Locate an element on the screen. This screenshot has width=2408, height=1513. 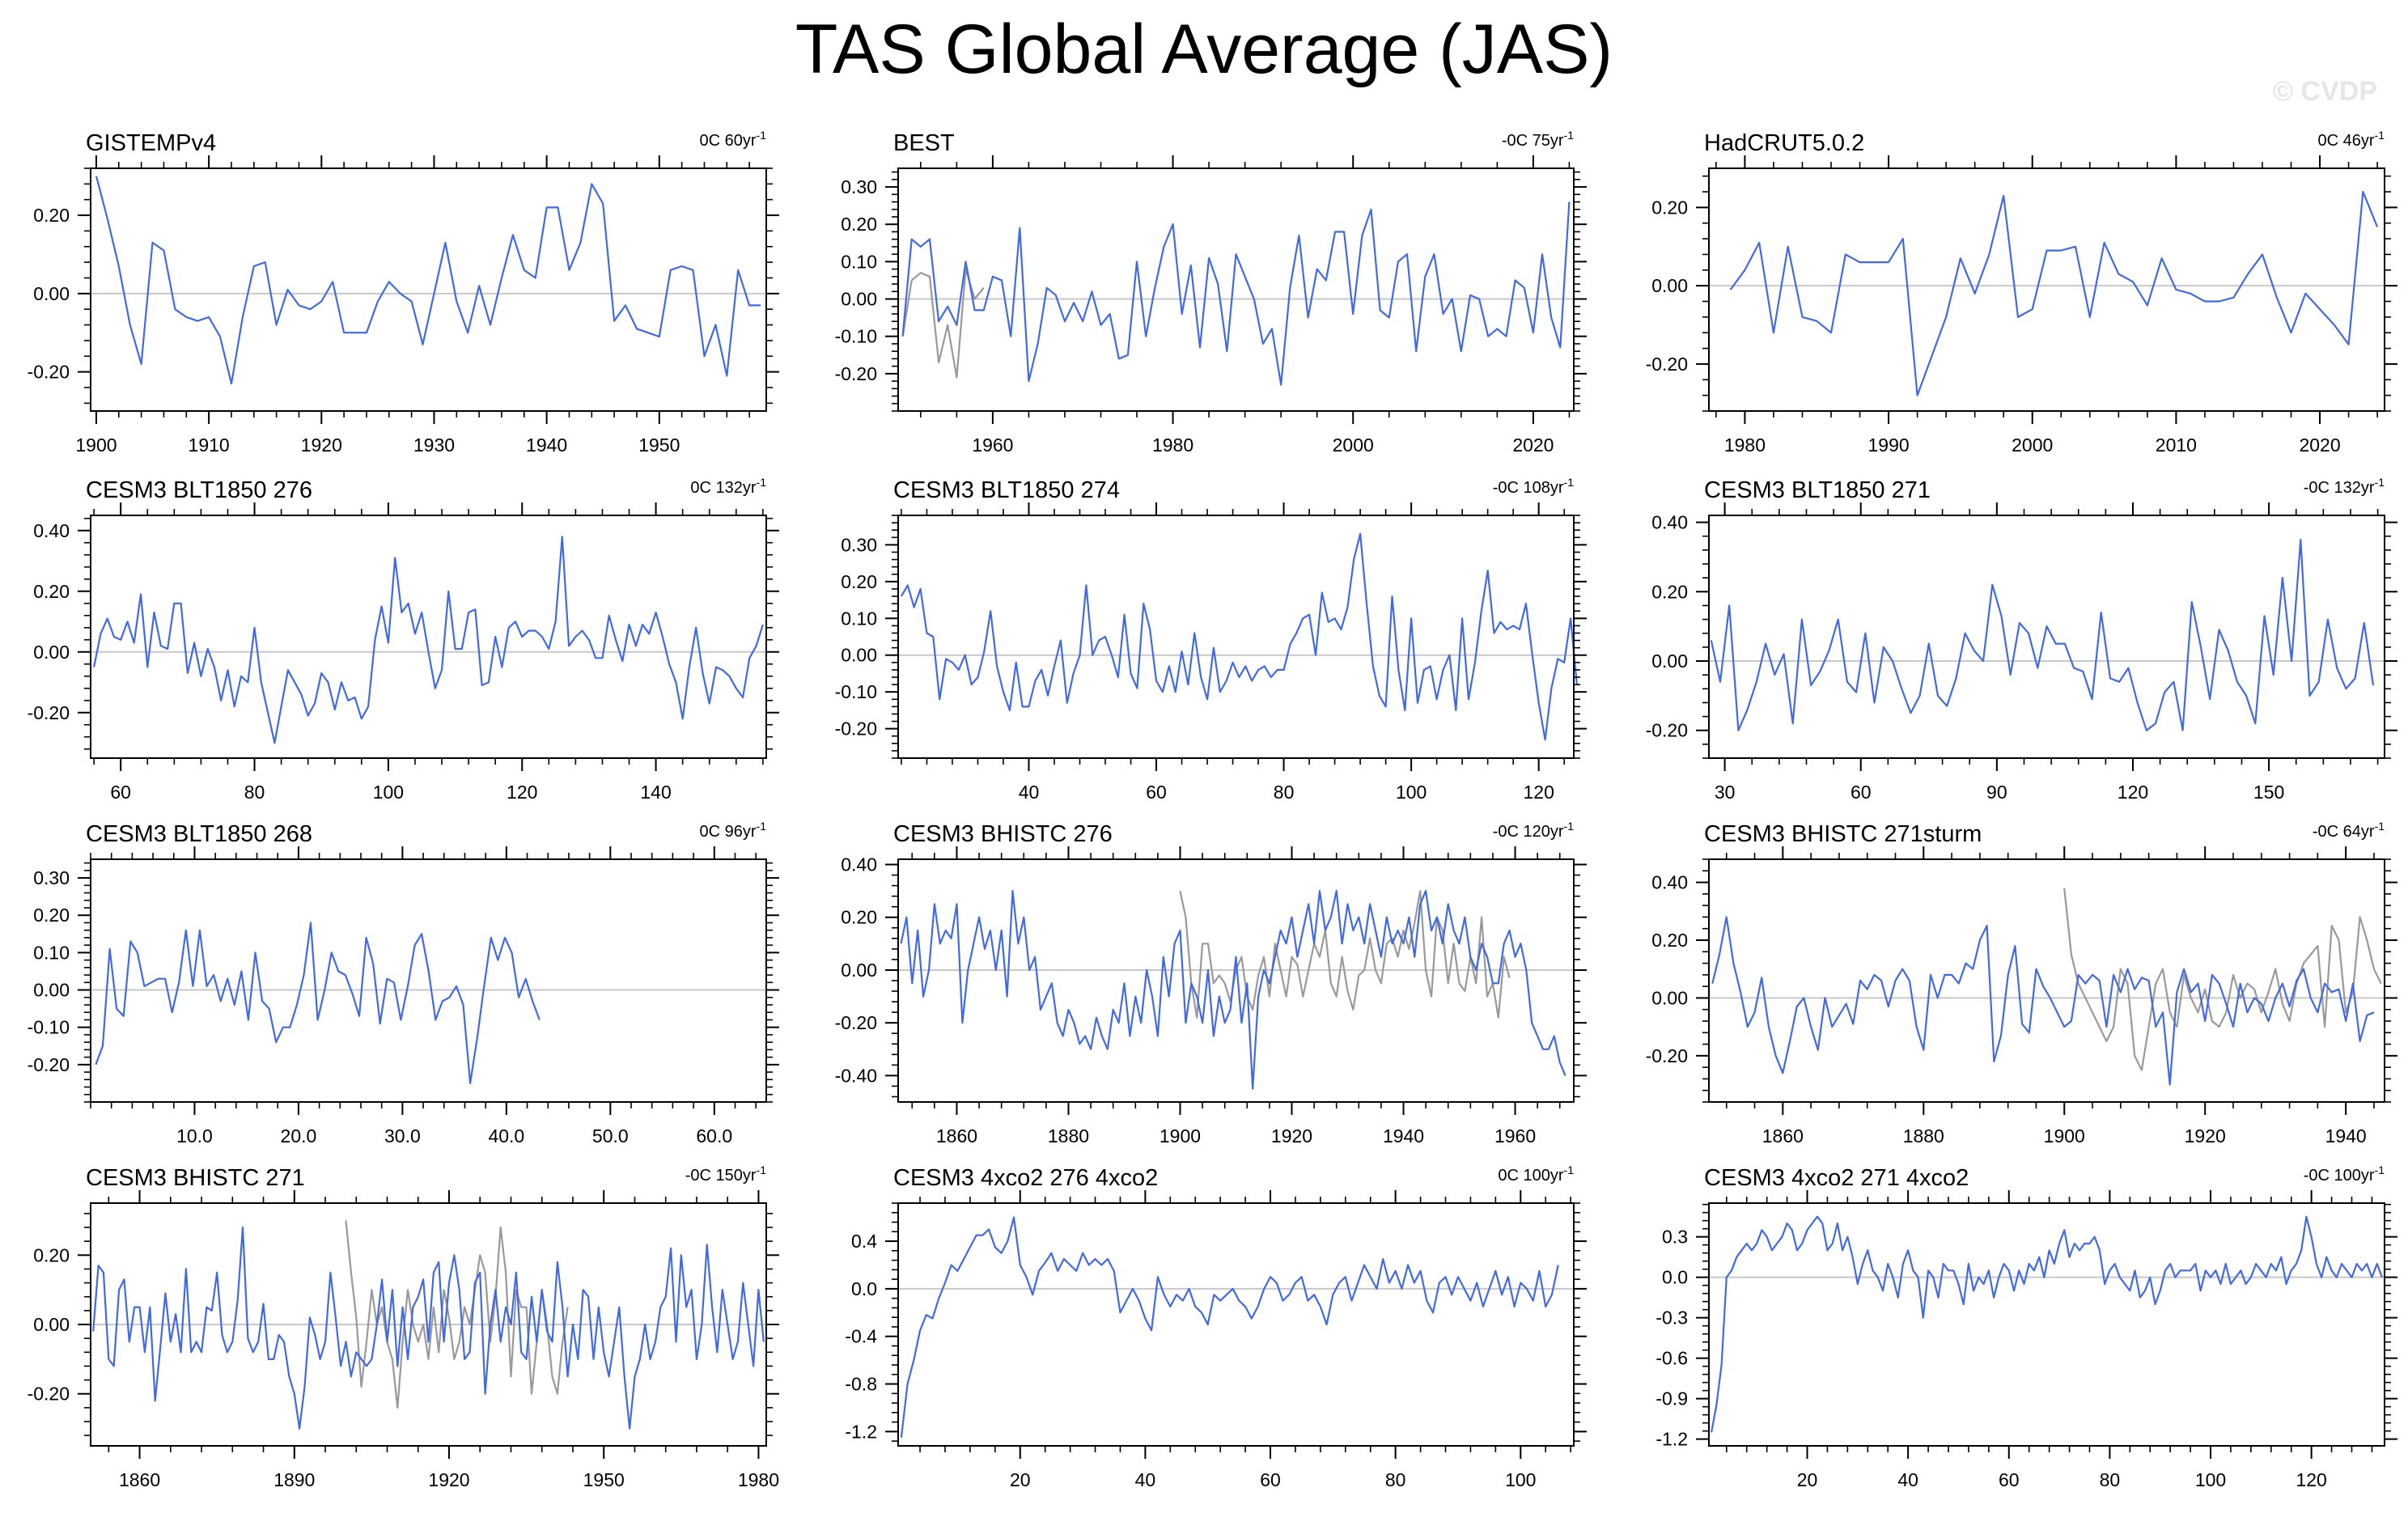
x-tick-label: 1940 is located at coordinates (2346, 1135).